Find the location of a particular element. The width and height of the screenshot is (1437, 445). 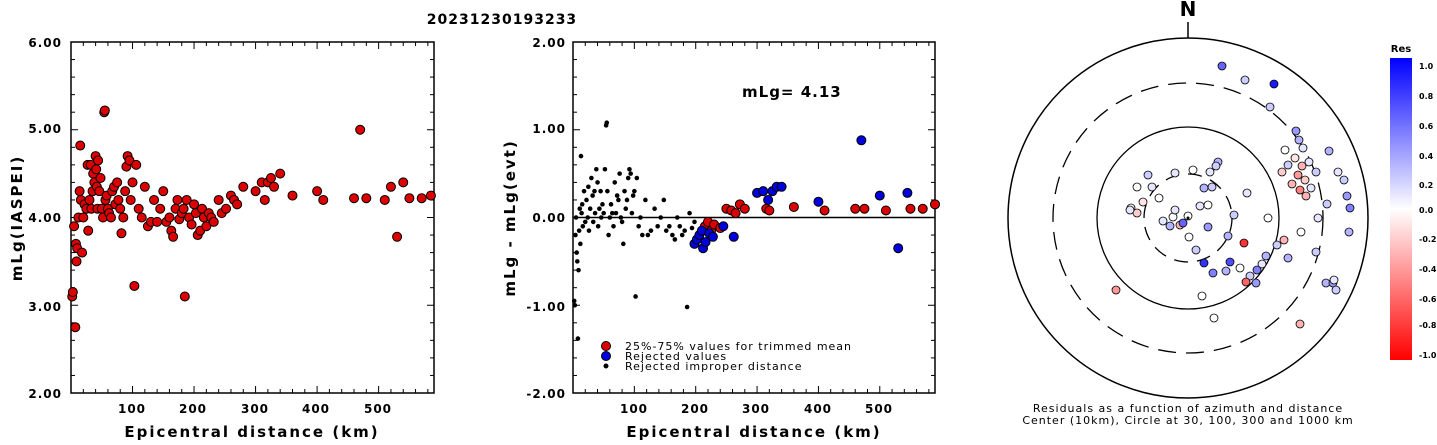

left-x-axis-label: Epicentral distance (km) is located at coordinates (251, 432).